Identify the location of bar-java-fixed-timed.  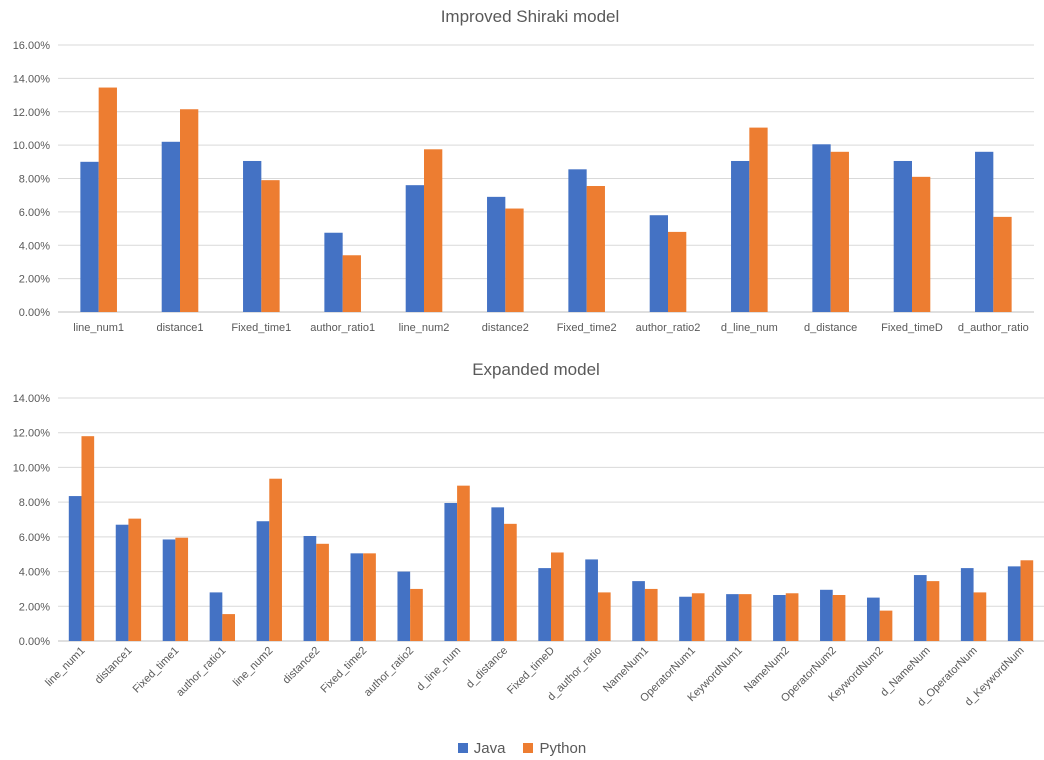
(903, 236).